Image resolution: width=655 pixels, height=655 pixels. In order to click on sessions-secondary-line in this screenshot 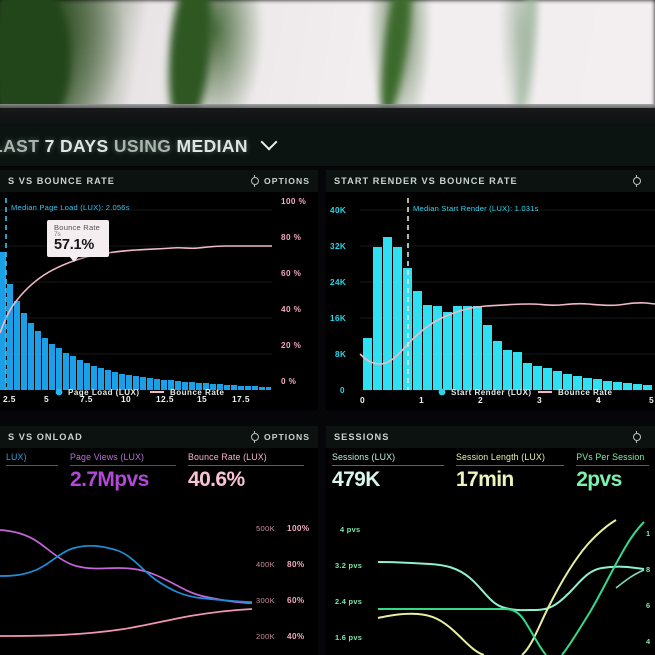, I will do `click(630, 579)`.